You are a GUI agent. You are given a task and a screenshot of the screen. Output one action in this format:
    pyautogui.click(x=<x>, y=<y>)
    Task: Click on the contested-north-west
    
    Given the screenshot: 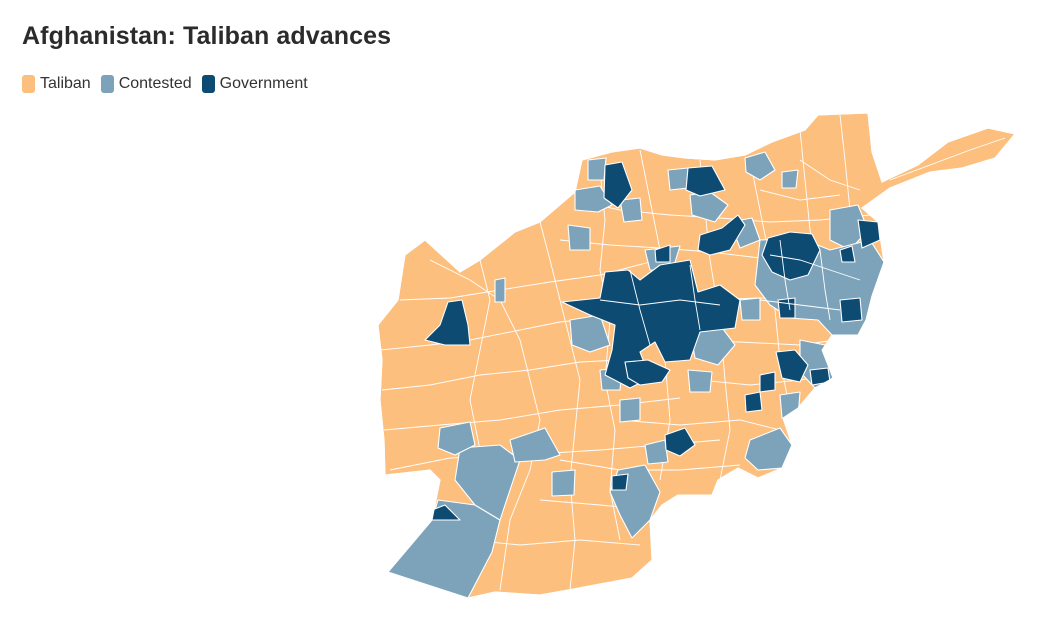 What is the action you would take?
    pyautogui.click(x=593, y=199)
    